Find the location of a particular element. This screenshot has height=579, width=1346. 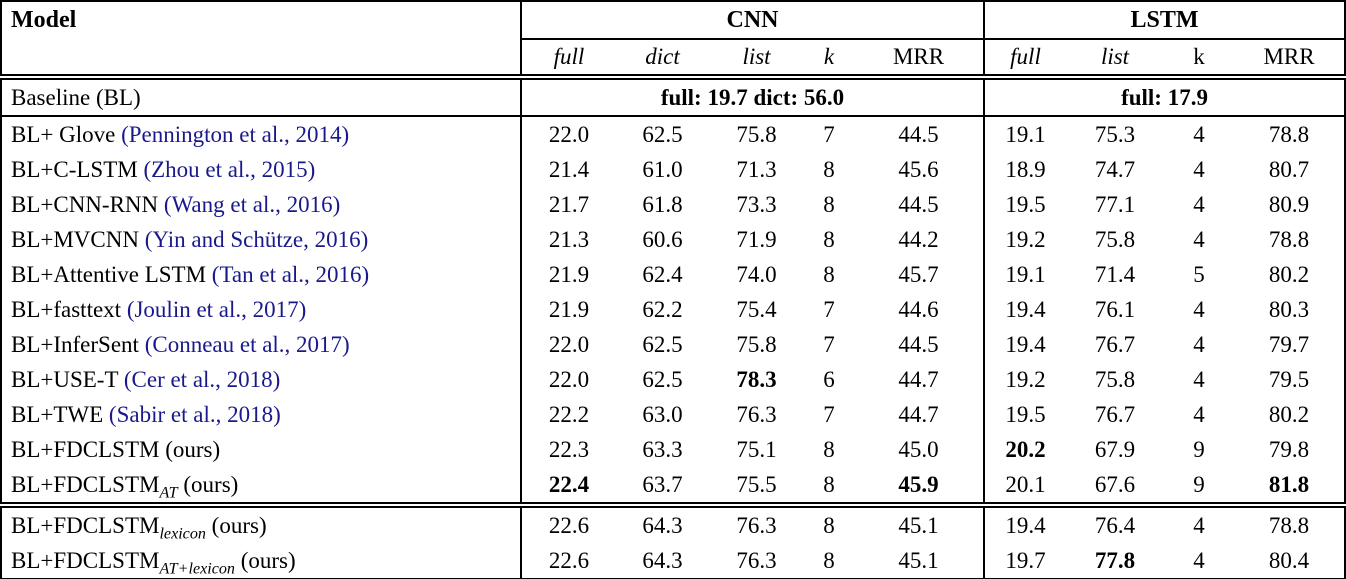

model-subscript: AT+lexicon is located at coordinates (197, 569).